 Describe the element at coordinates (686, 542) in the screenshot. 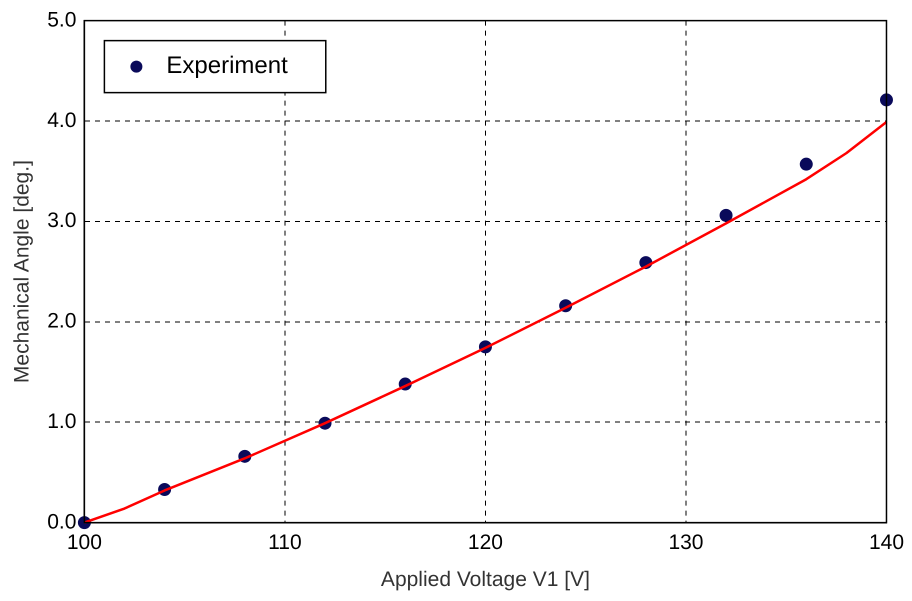

I see `x-tick-label: 130` at that location.